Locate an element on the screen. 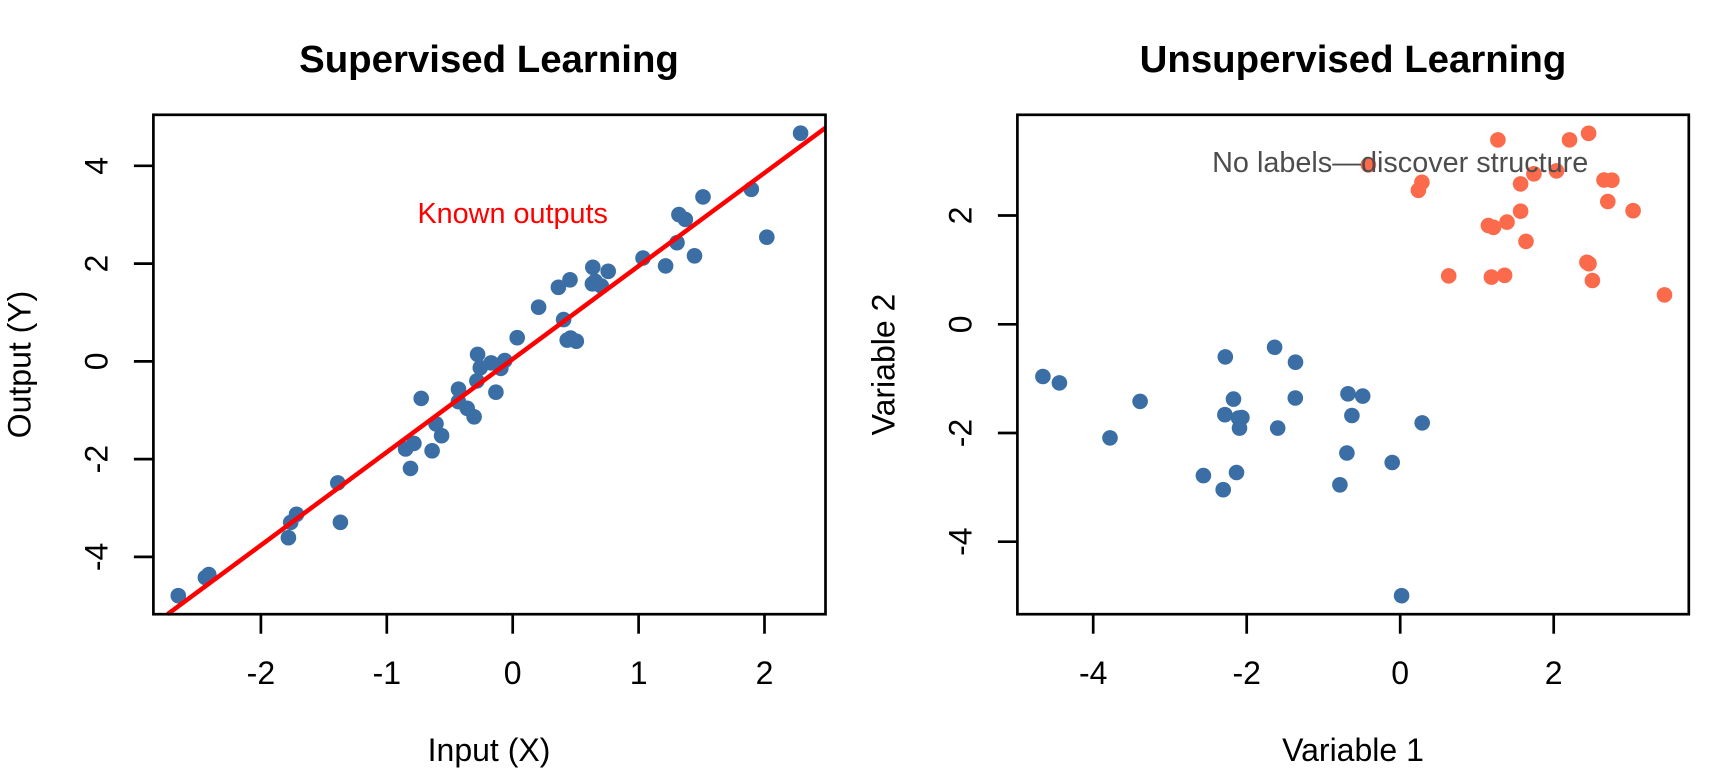 Image resolution: width=1728 pixels, height=773 pixels. svg-text: Variable 2 is located at coordinates (884, 365).